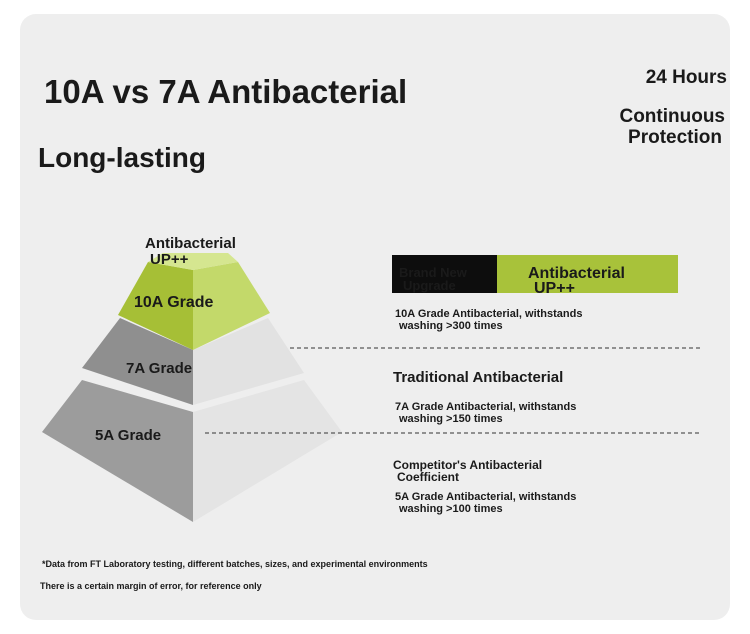 Image resolution: width=750 pixels, height=634 pixels. Describe the element at coordinates (672, 116) in the screenshot. I see `badge-line: Continuous` at that location.